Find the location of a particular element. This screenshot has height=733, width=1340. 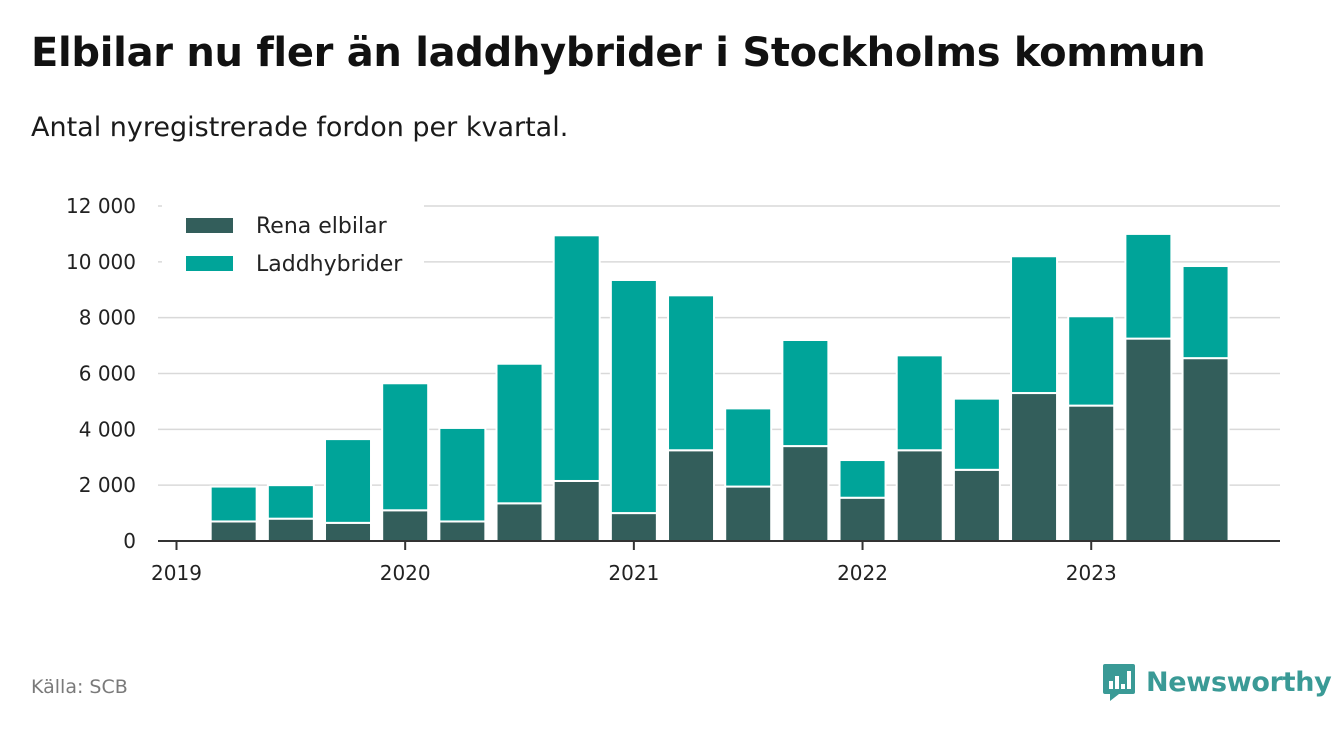

legend-background is located at coordinates (293, 245).